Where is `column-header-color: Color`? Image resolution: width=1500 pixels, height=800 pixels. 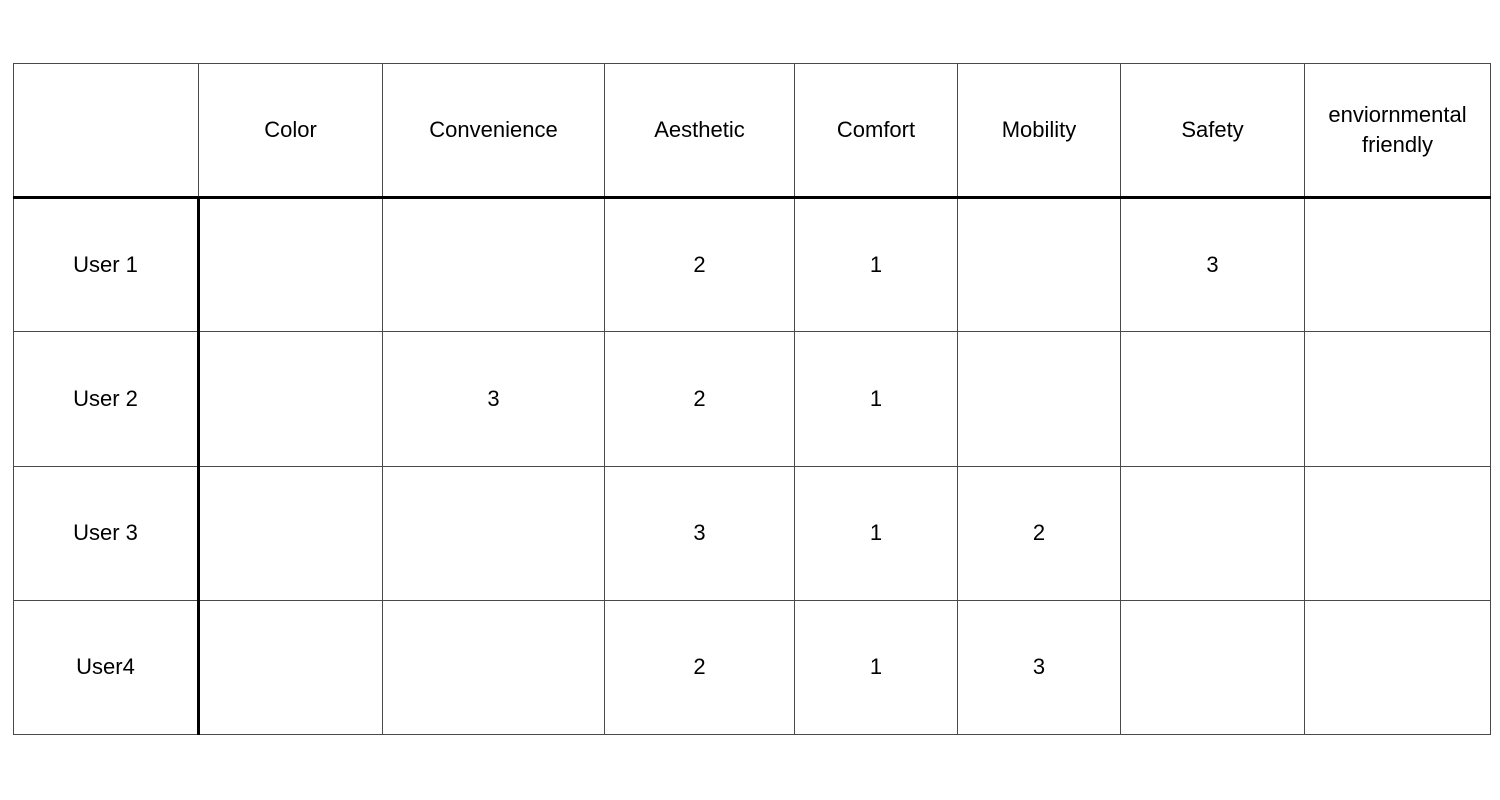 column-header-color: Color is located at coordinates (290, 131).